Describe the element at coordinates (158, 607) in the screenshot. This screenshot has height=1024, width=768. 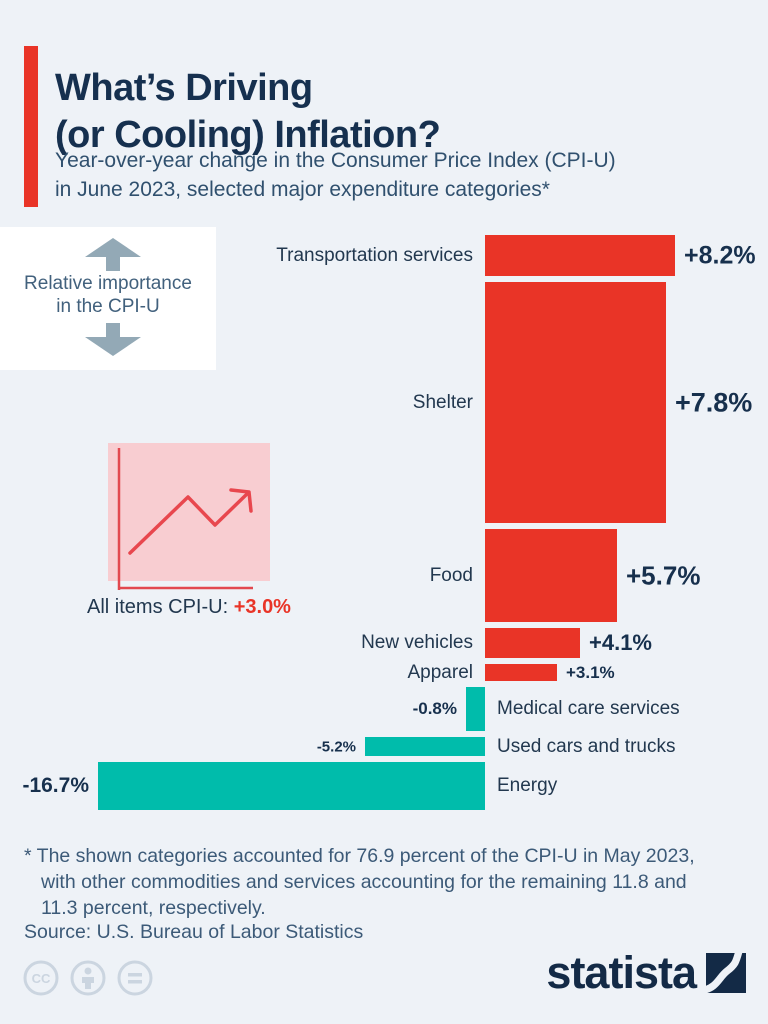
I see `all-items-label: All items CPI-U:` at that location.